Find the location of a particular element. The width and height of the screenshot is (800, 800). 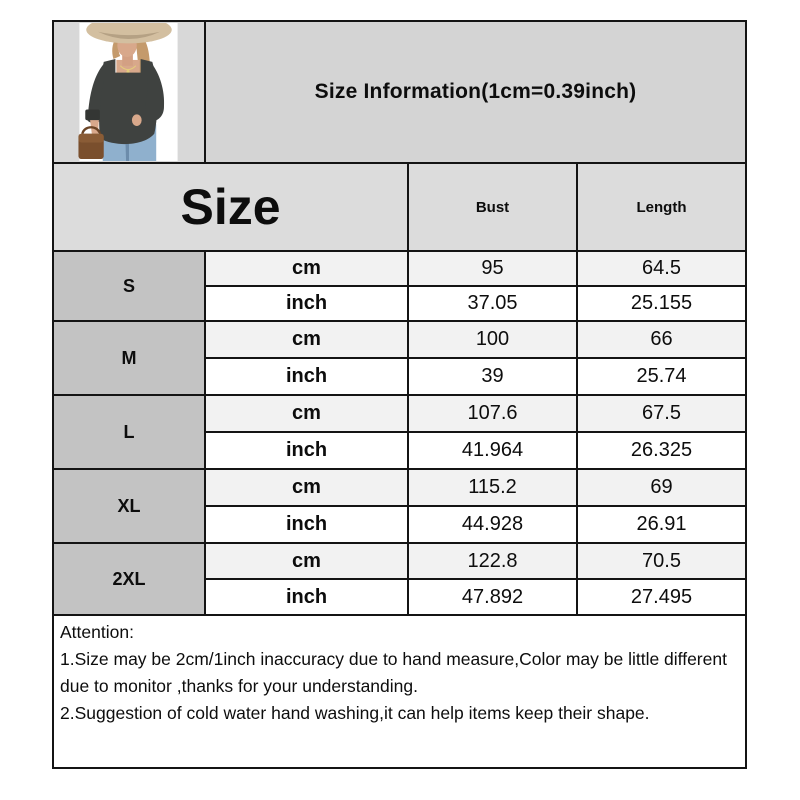

length-value-cell: 67.5 is located at coordinates (661, 413).